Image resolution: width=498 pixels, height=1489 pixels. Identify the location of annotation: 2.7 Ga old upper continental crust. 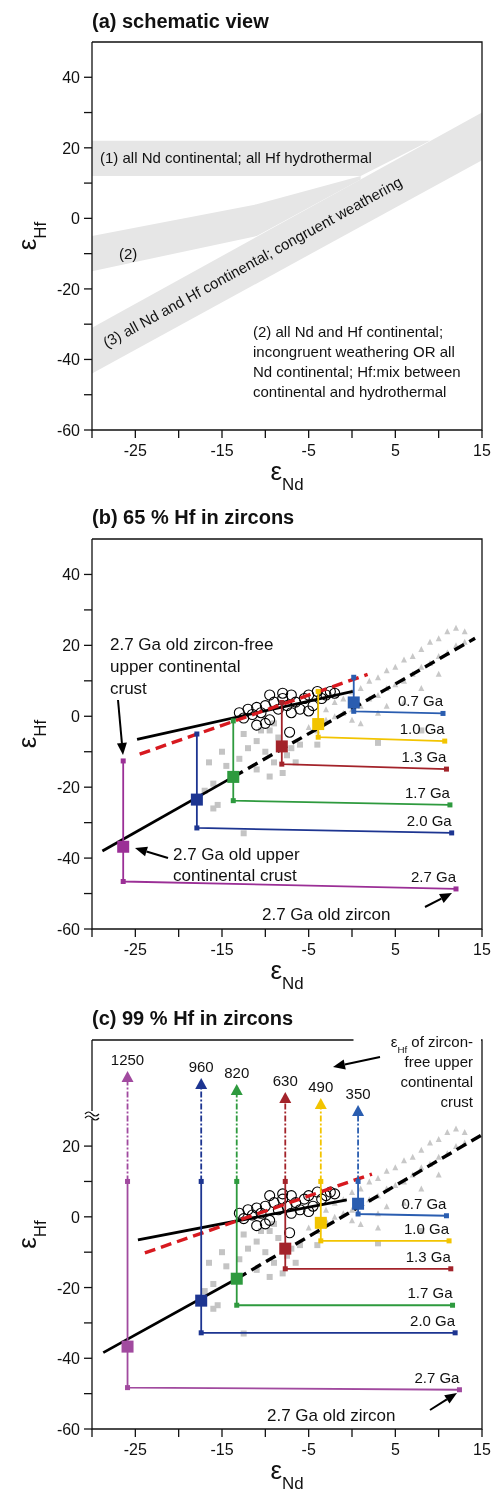
(236, 865).